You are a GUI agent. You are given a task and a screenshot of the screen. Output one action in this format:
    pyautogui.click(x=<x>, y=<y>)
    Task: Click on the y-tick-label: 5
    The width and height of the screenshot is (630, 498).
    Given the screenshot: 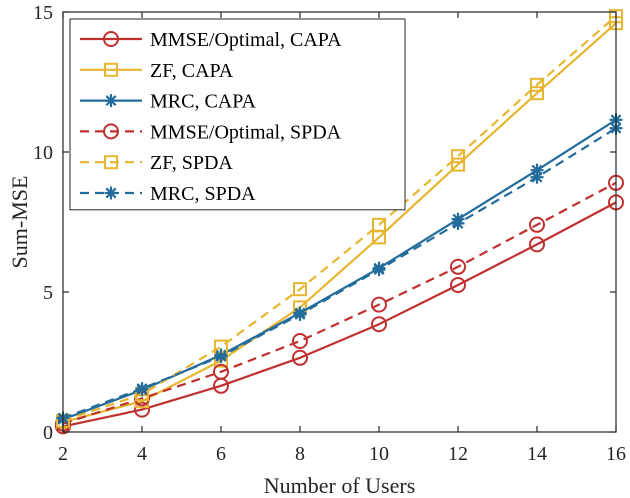 What is the action you would take?
    pyautogui.click(x=48, y=293)
    